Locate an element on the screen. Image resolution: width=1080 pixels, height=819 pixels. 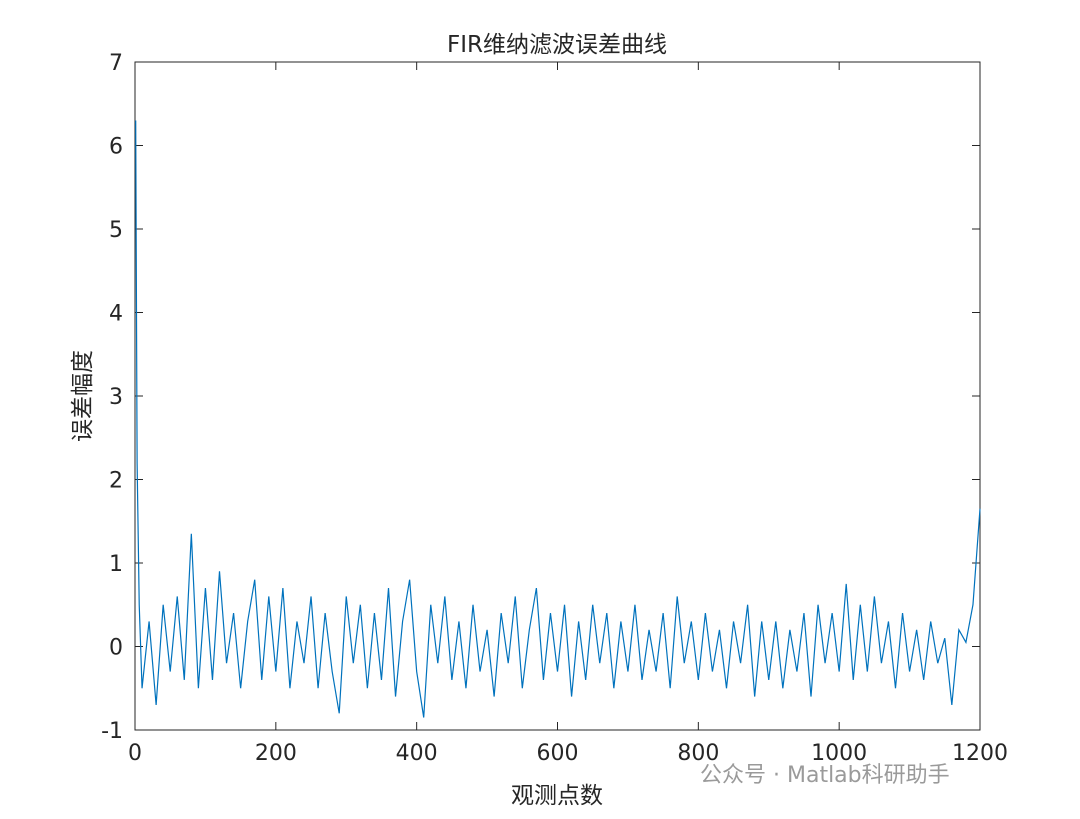
y-tick-label: 3 is located at coordinates (116, 397).